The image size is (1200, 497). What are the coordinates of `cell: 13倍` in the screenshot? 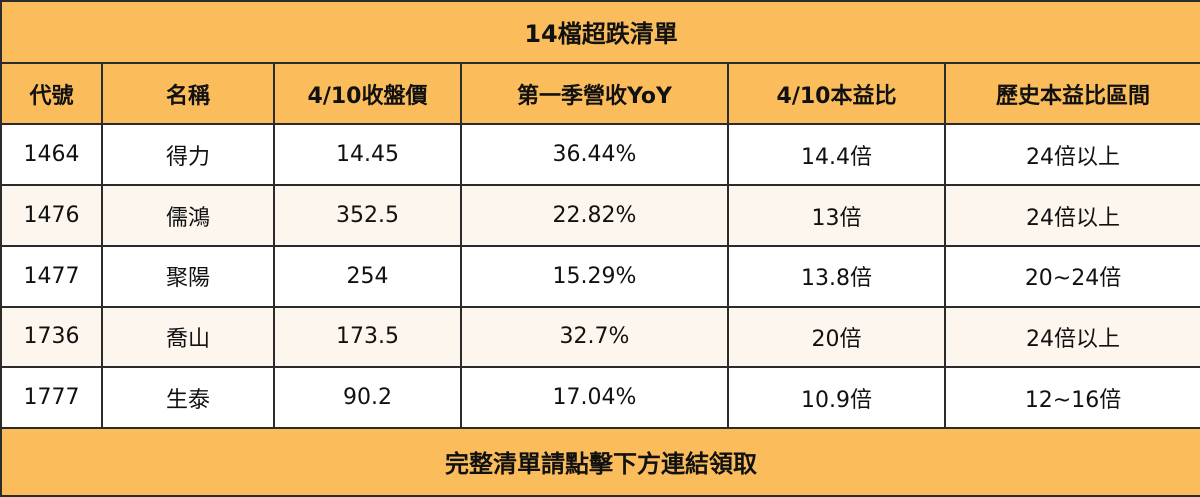 It's located at (836, 215).